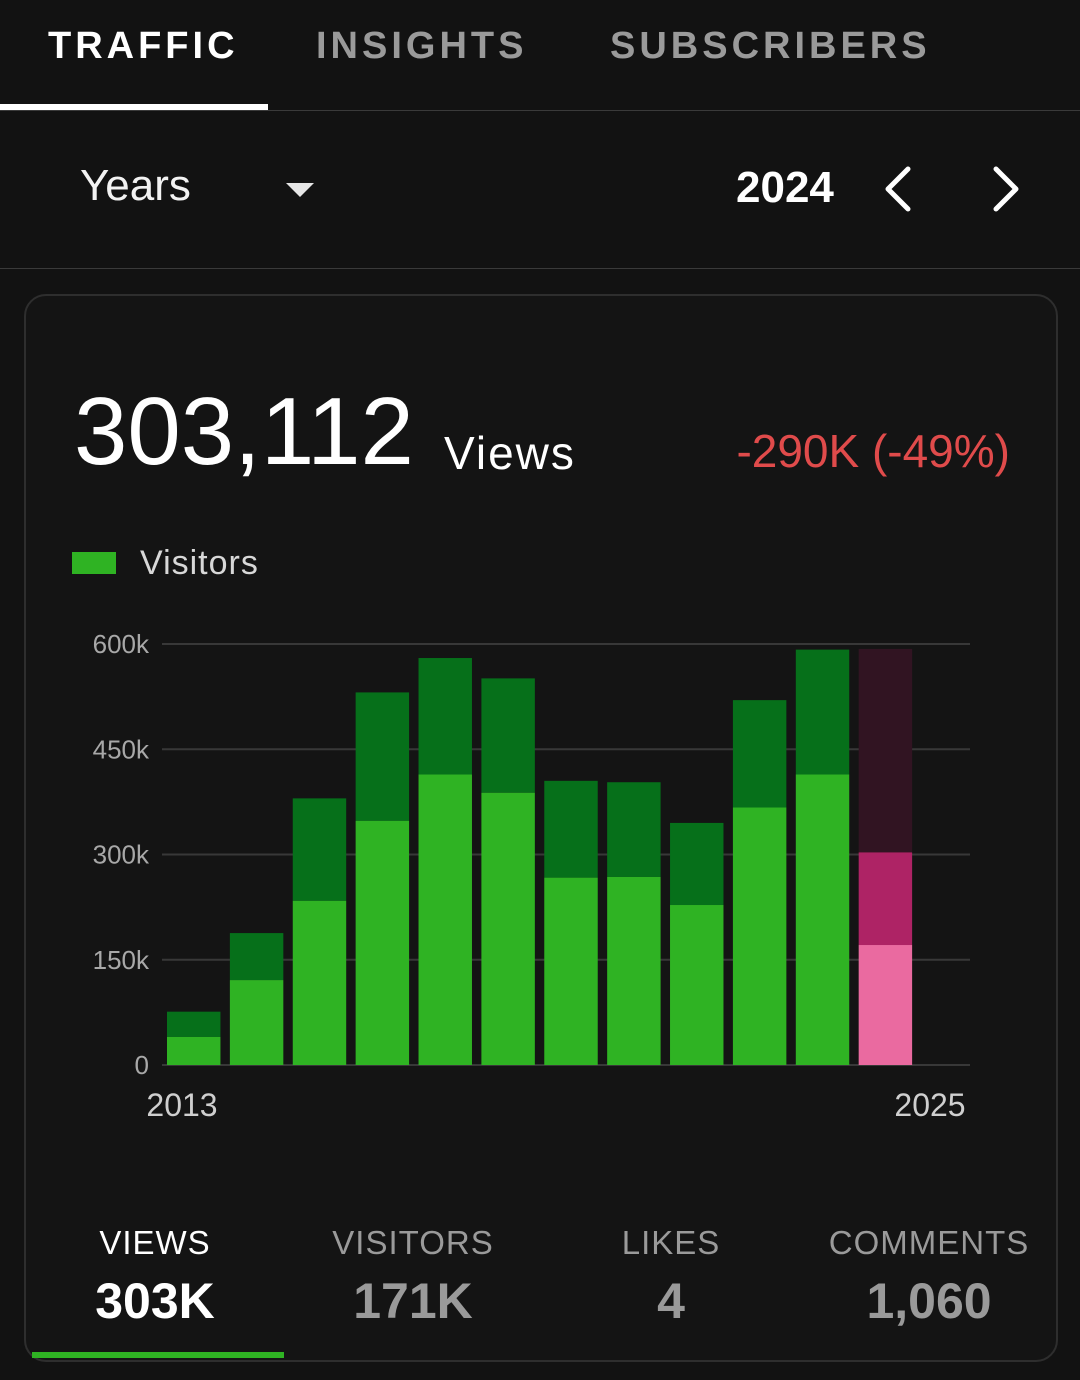 Image resolution: width=1080 pixels, height=1380 pixels. Describe the element at coordinates (929, 1242) in the screenshot. I see `stat-comments-label: COMMENTS` at that location.